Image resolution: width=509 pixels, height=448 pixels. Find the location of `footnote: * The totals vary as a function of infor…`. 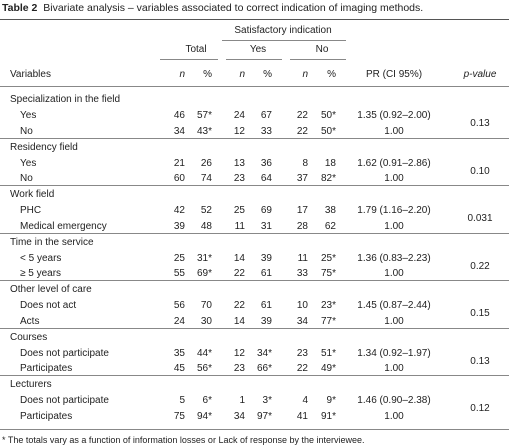

footnote: * The totals vary as a function of infor… is located at coordinates (183, 440).